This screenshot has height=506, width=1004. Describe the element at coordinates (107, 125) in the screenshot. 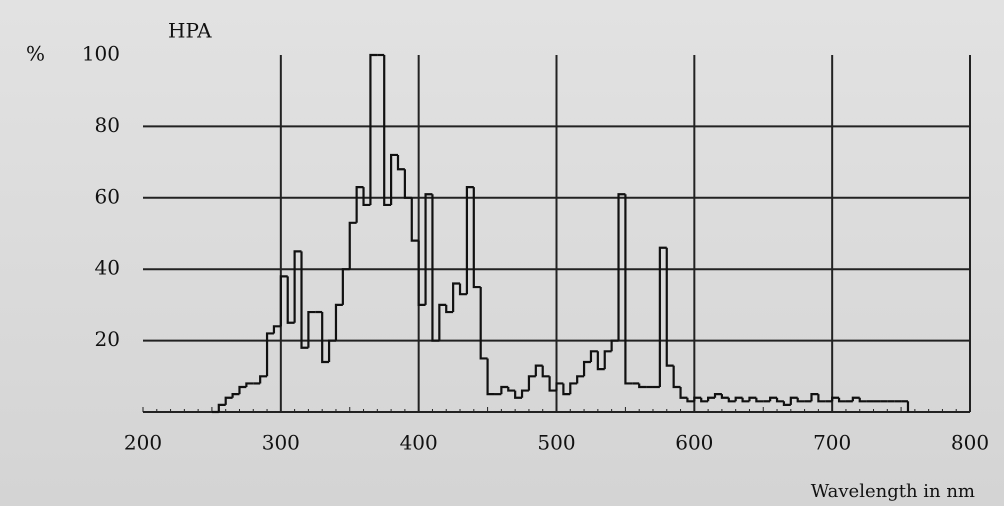

I see `y-tick-label: 80` at that location.